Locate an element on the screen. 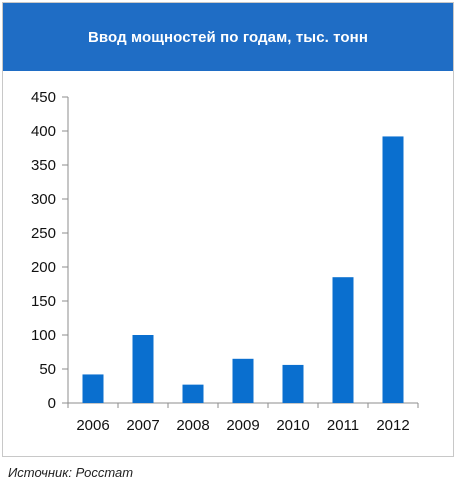 The image size is (458, 491). x-tick-label: 2009 is located at coordinates (242, 425).